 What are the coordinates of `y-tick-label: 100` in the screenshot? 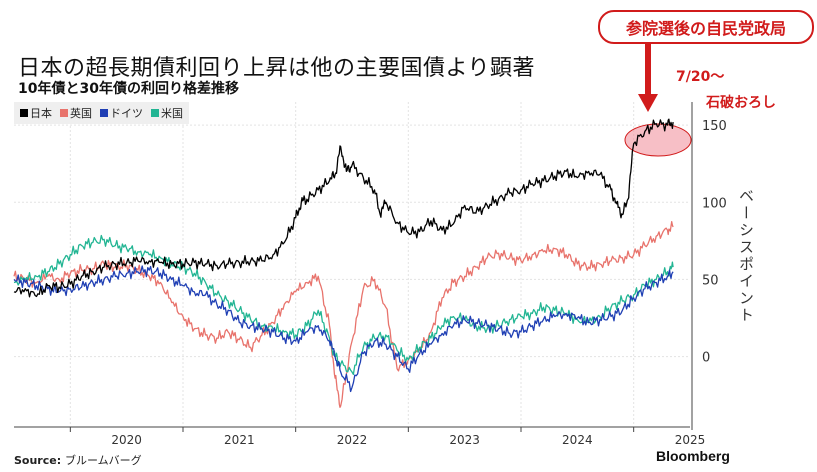 It's located at (714, 203).